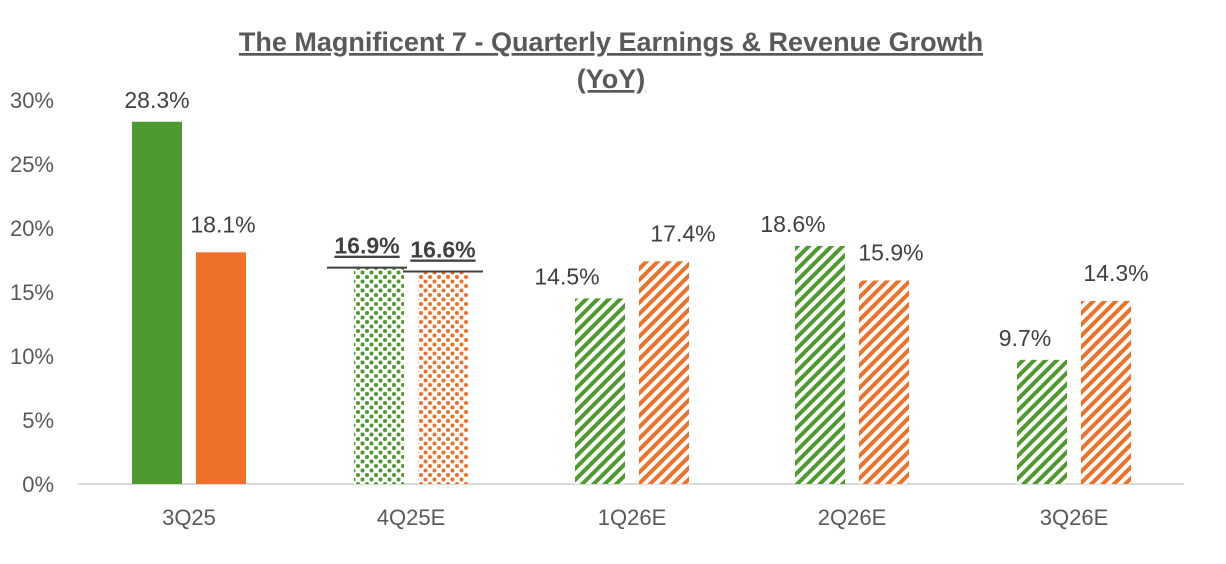 Image resolution: width=1226 pixels, height=564 pixels. Describe the element at coordinates (32, 164) in the screenshot. I see `y-tick-label: 25%` at that location.